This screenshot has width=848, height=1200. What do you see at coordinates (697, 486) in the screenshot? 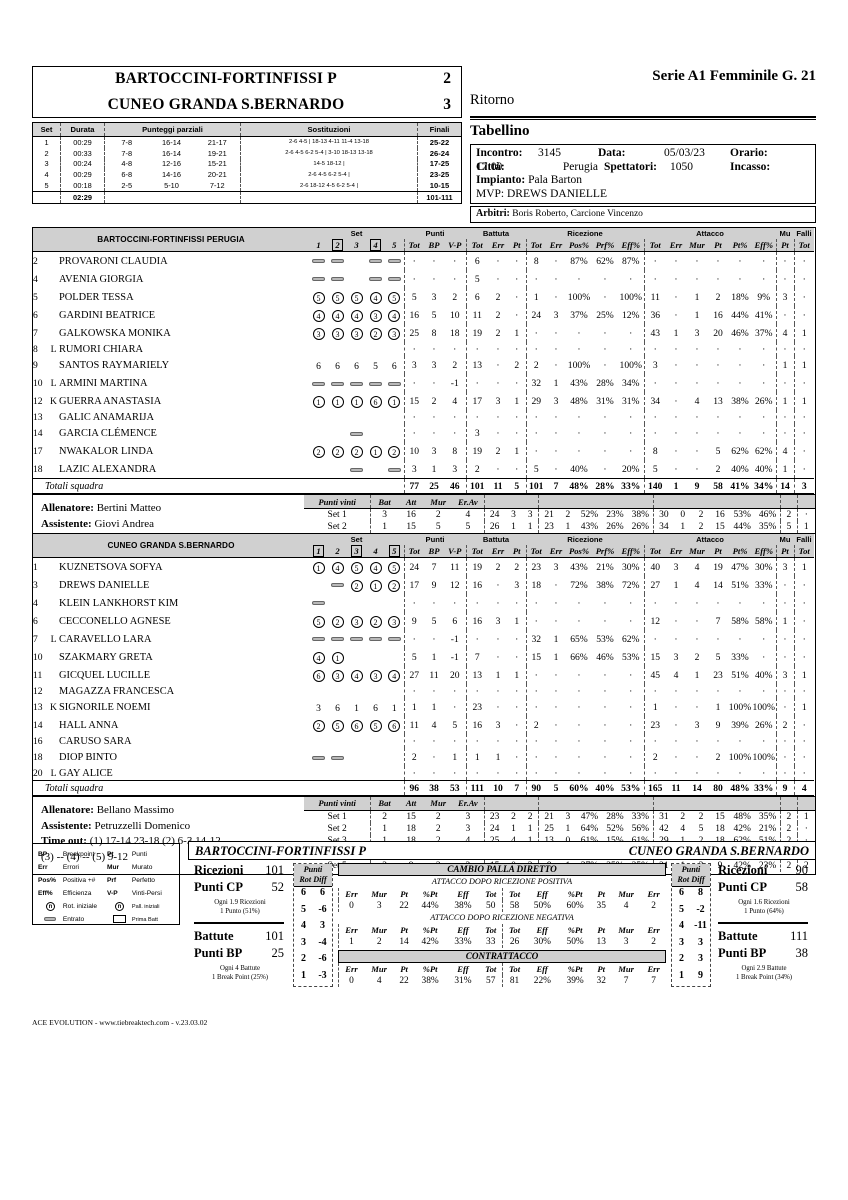
I see `total-stat-cell: 9` at bounding box center [697, 486].